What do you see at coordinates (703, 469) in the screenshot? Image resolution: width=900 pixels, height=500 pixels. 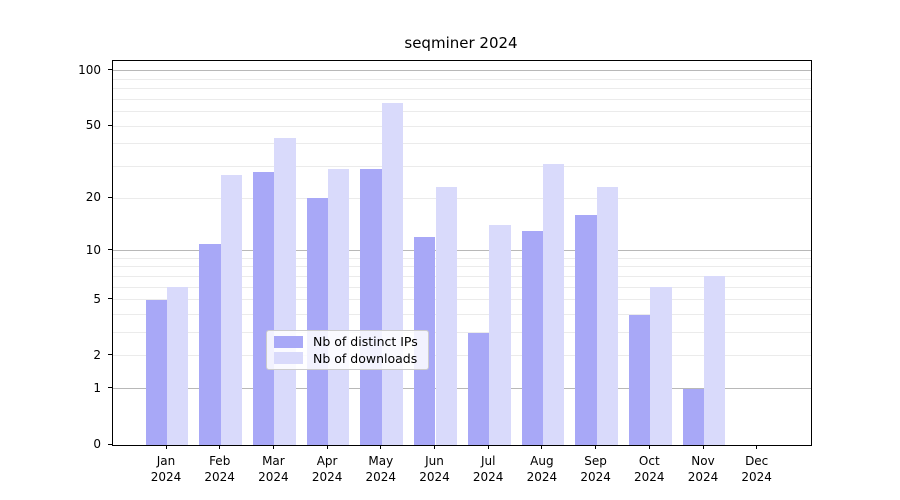 I see `x-tick-label-nov: Nov 2024` at bounding box center [703, 469].